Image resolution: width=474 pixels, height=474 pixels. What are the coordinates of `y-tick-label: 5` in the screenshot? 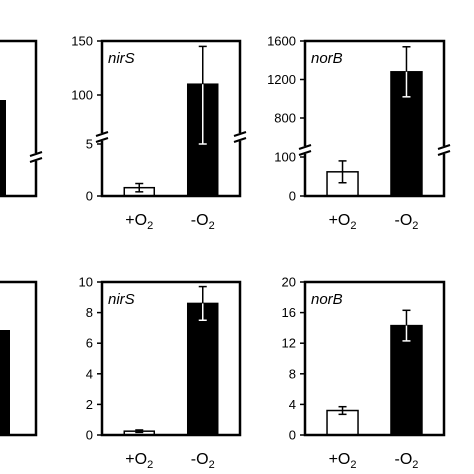 It's located at (89, 144).